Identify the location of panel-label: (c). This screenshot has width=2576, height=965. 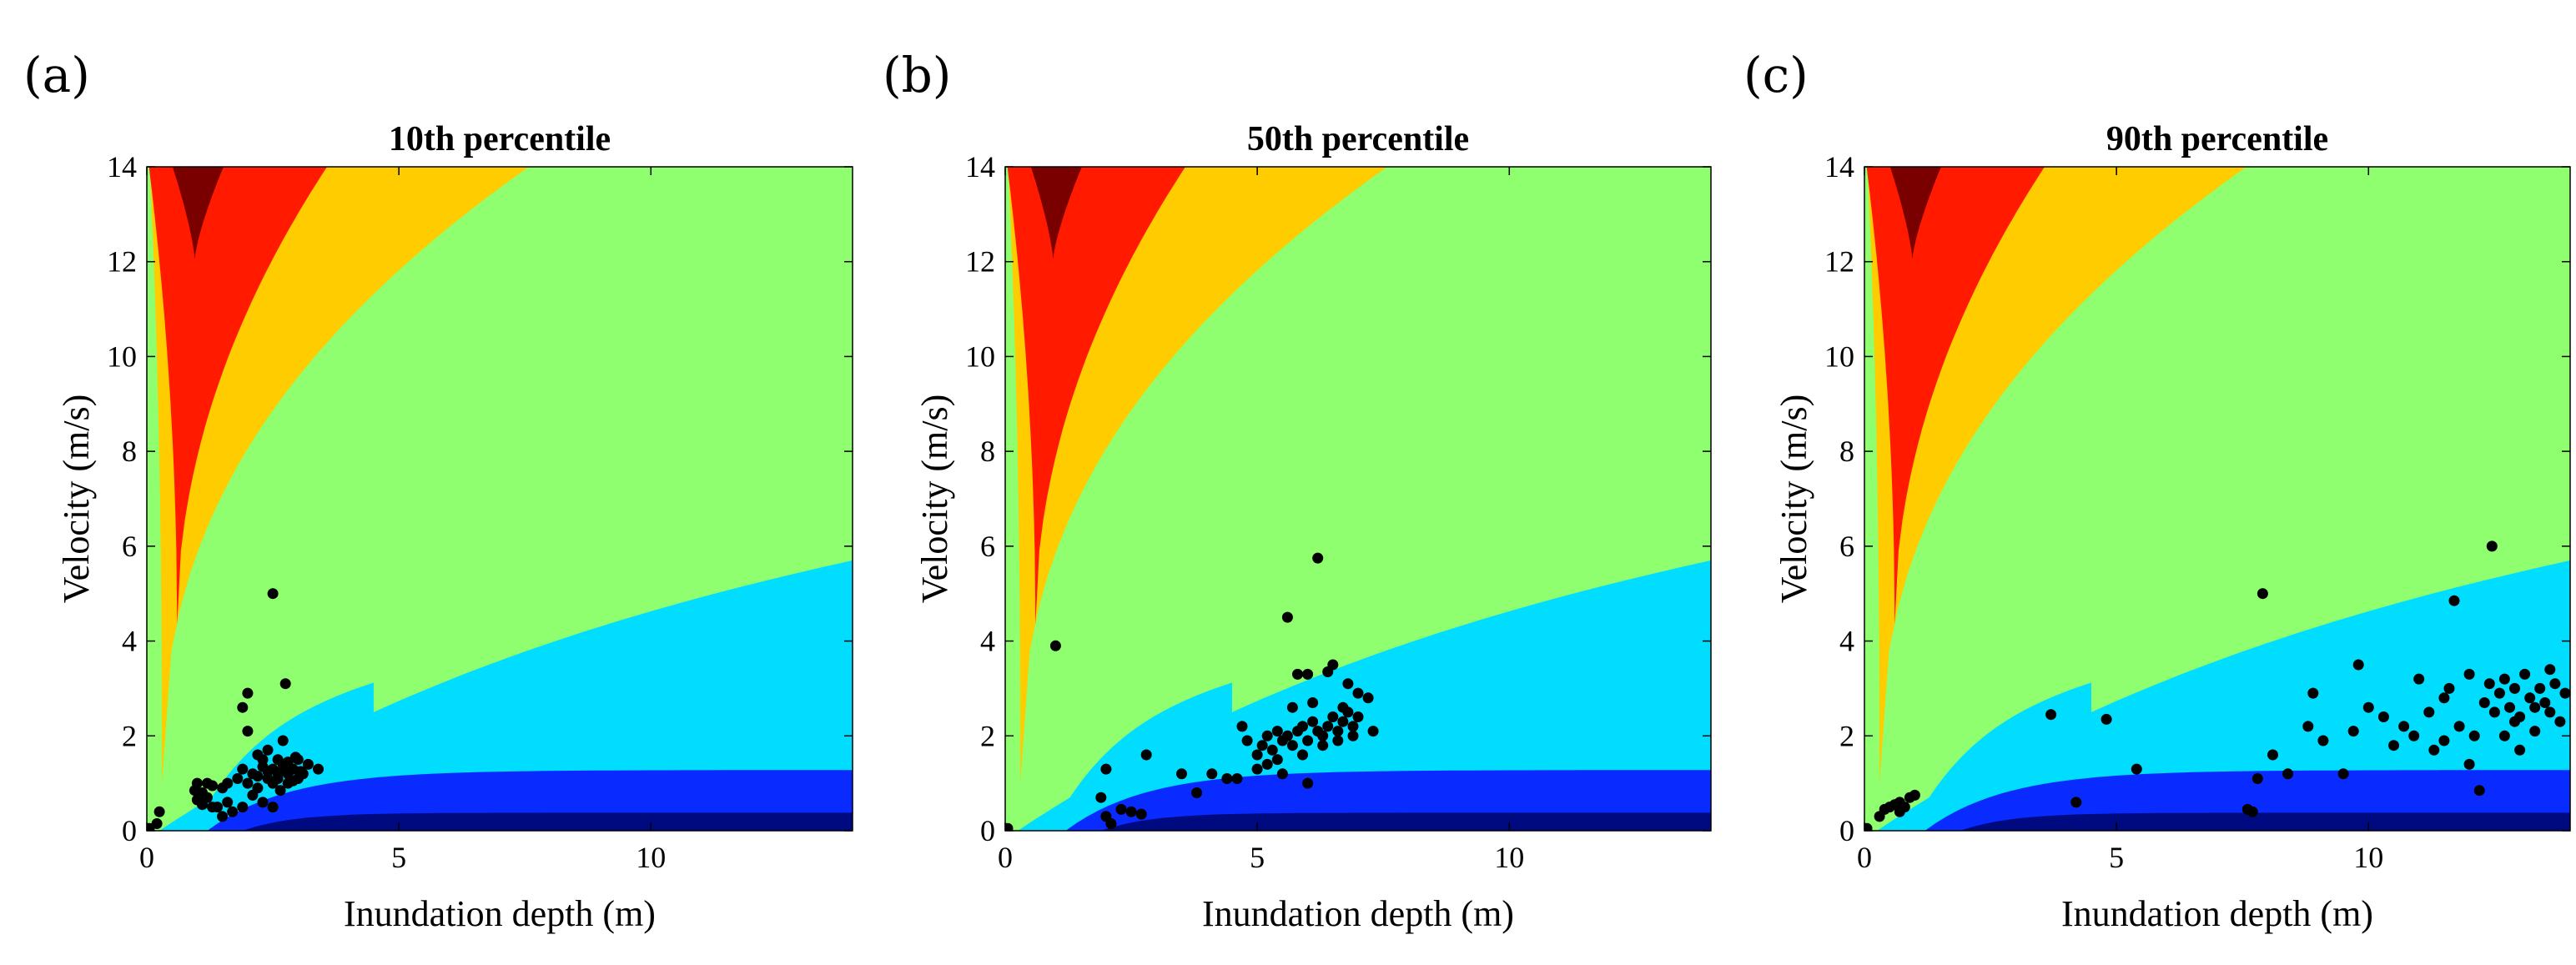
(1776, 75).